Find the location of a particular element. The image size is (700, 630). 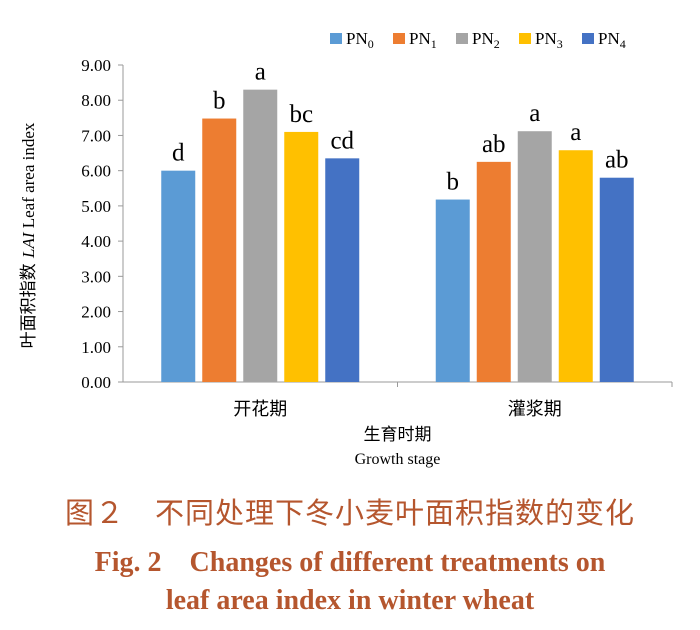

y-axis-title: 叶面积指数 LAI Leaf area index is located at coordinates (29, 235).